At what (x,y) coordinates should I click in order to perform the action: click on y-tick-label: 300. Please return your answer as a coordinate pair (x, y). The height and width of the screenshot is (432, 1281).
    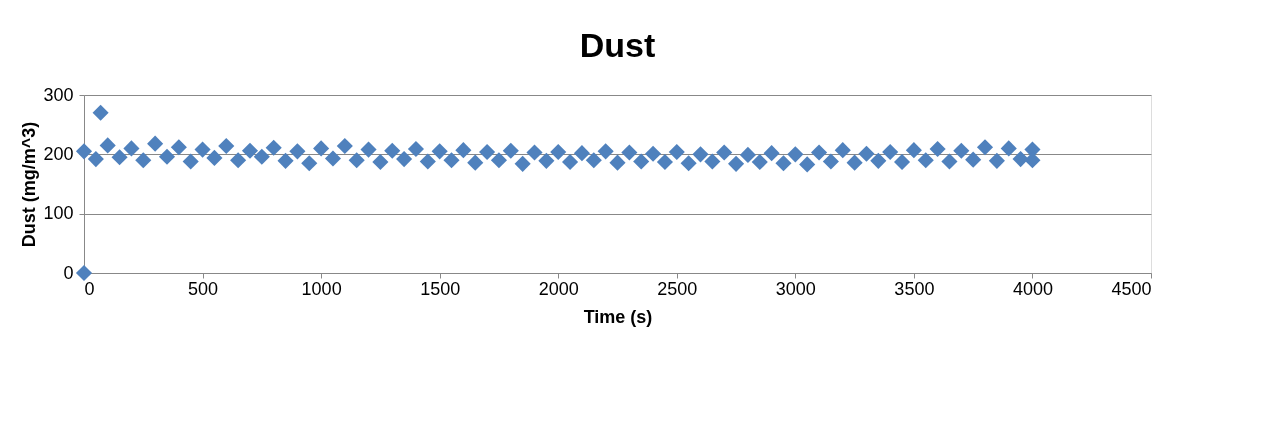
    Looking at the image, I should click on (58, 94).